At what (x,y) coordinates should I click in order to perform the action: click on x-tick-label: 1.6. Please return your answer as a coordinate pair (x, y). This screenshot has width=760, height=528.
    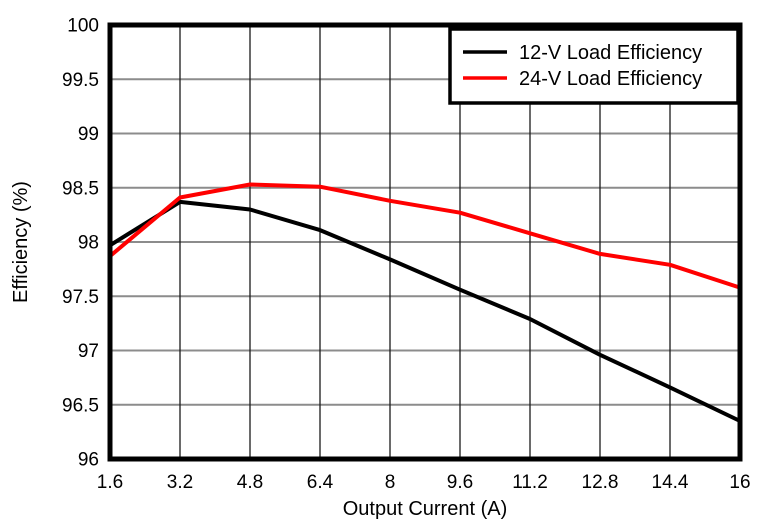
    Looking at the image, I should click on (110, 482).